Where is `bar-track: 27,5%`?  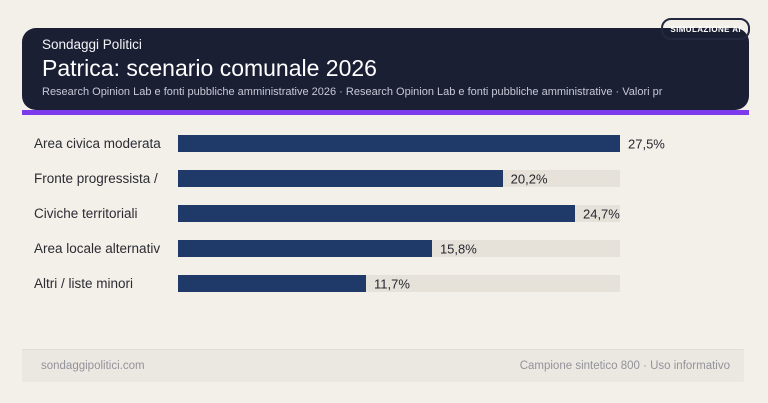 bar-track: 27,5% is located at coordinates (421, 143).